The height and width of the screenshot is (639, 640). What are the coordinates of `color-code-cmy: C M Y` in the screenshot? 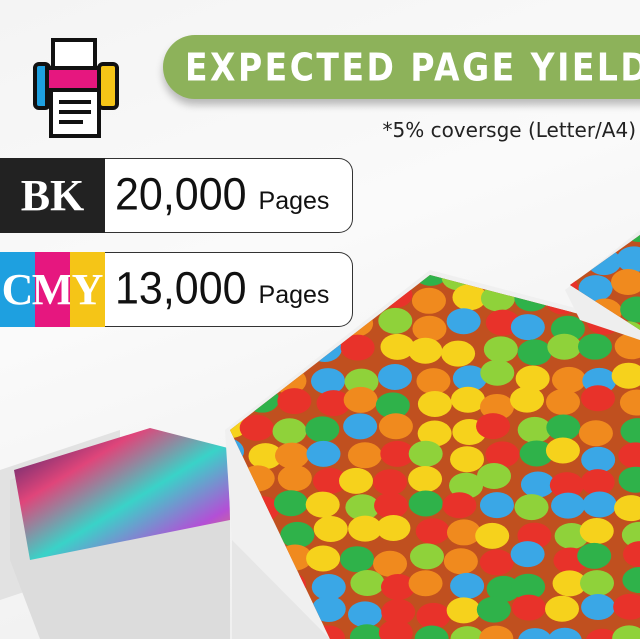 It's located at (52, 289).